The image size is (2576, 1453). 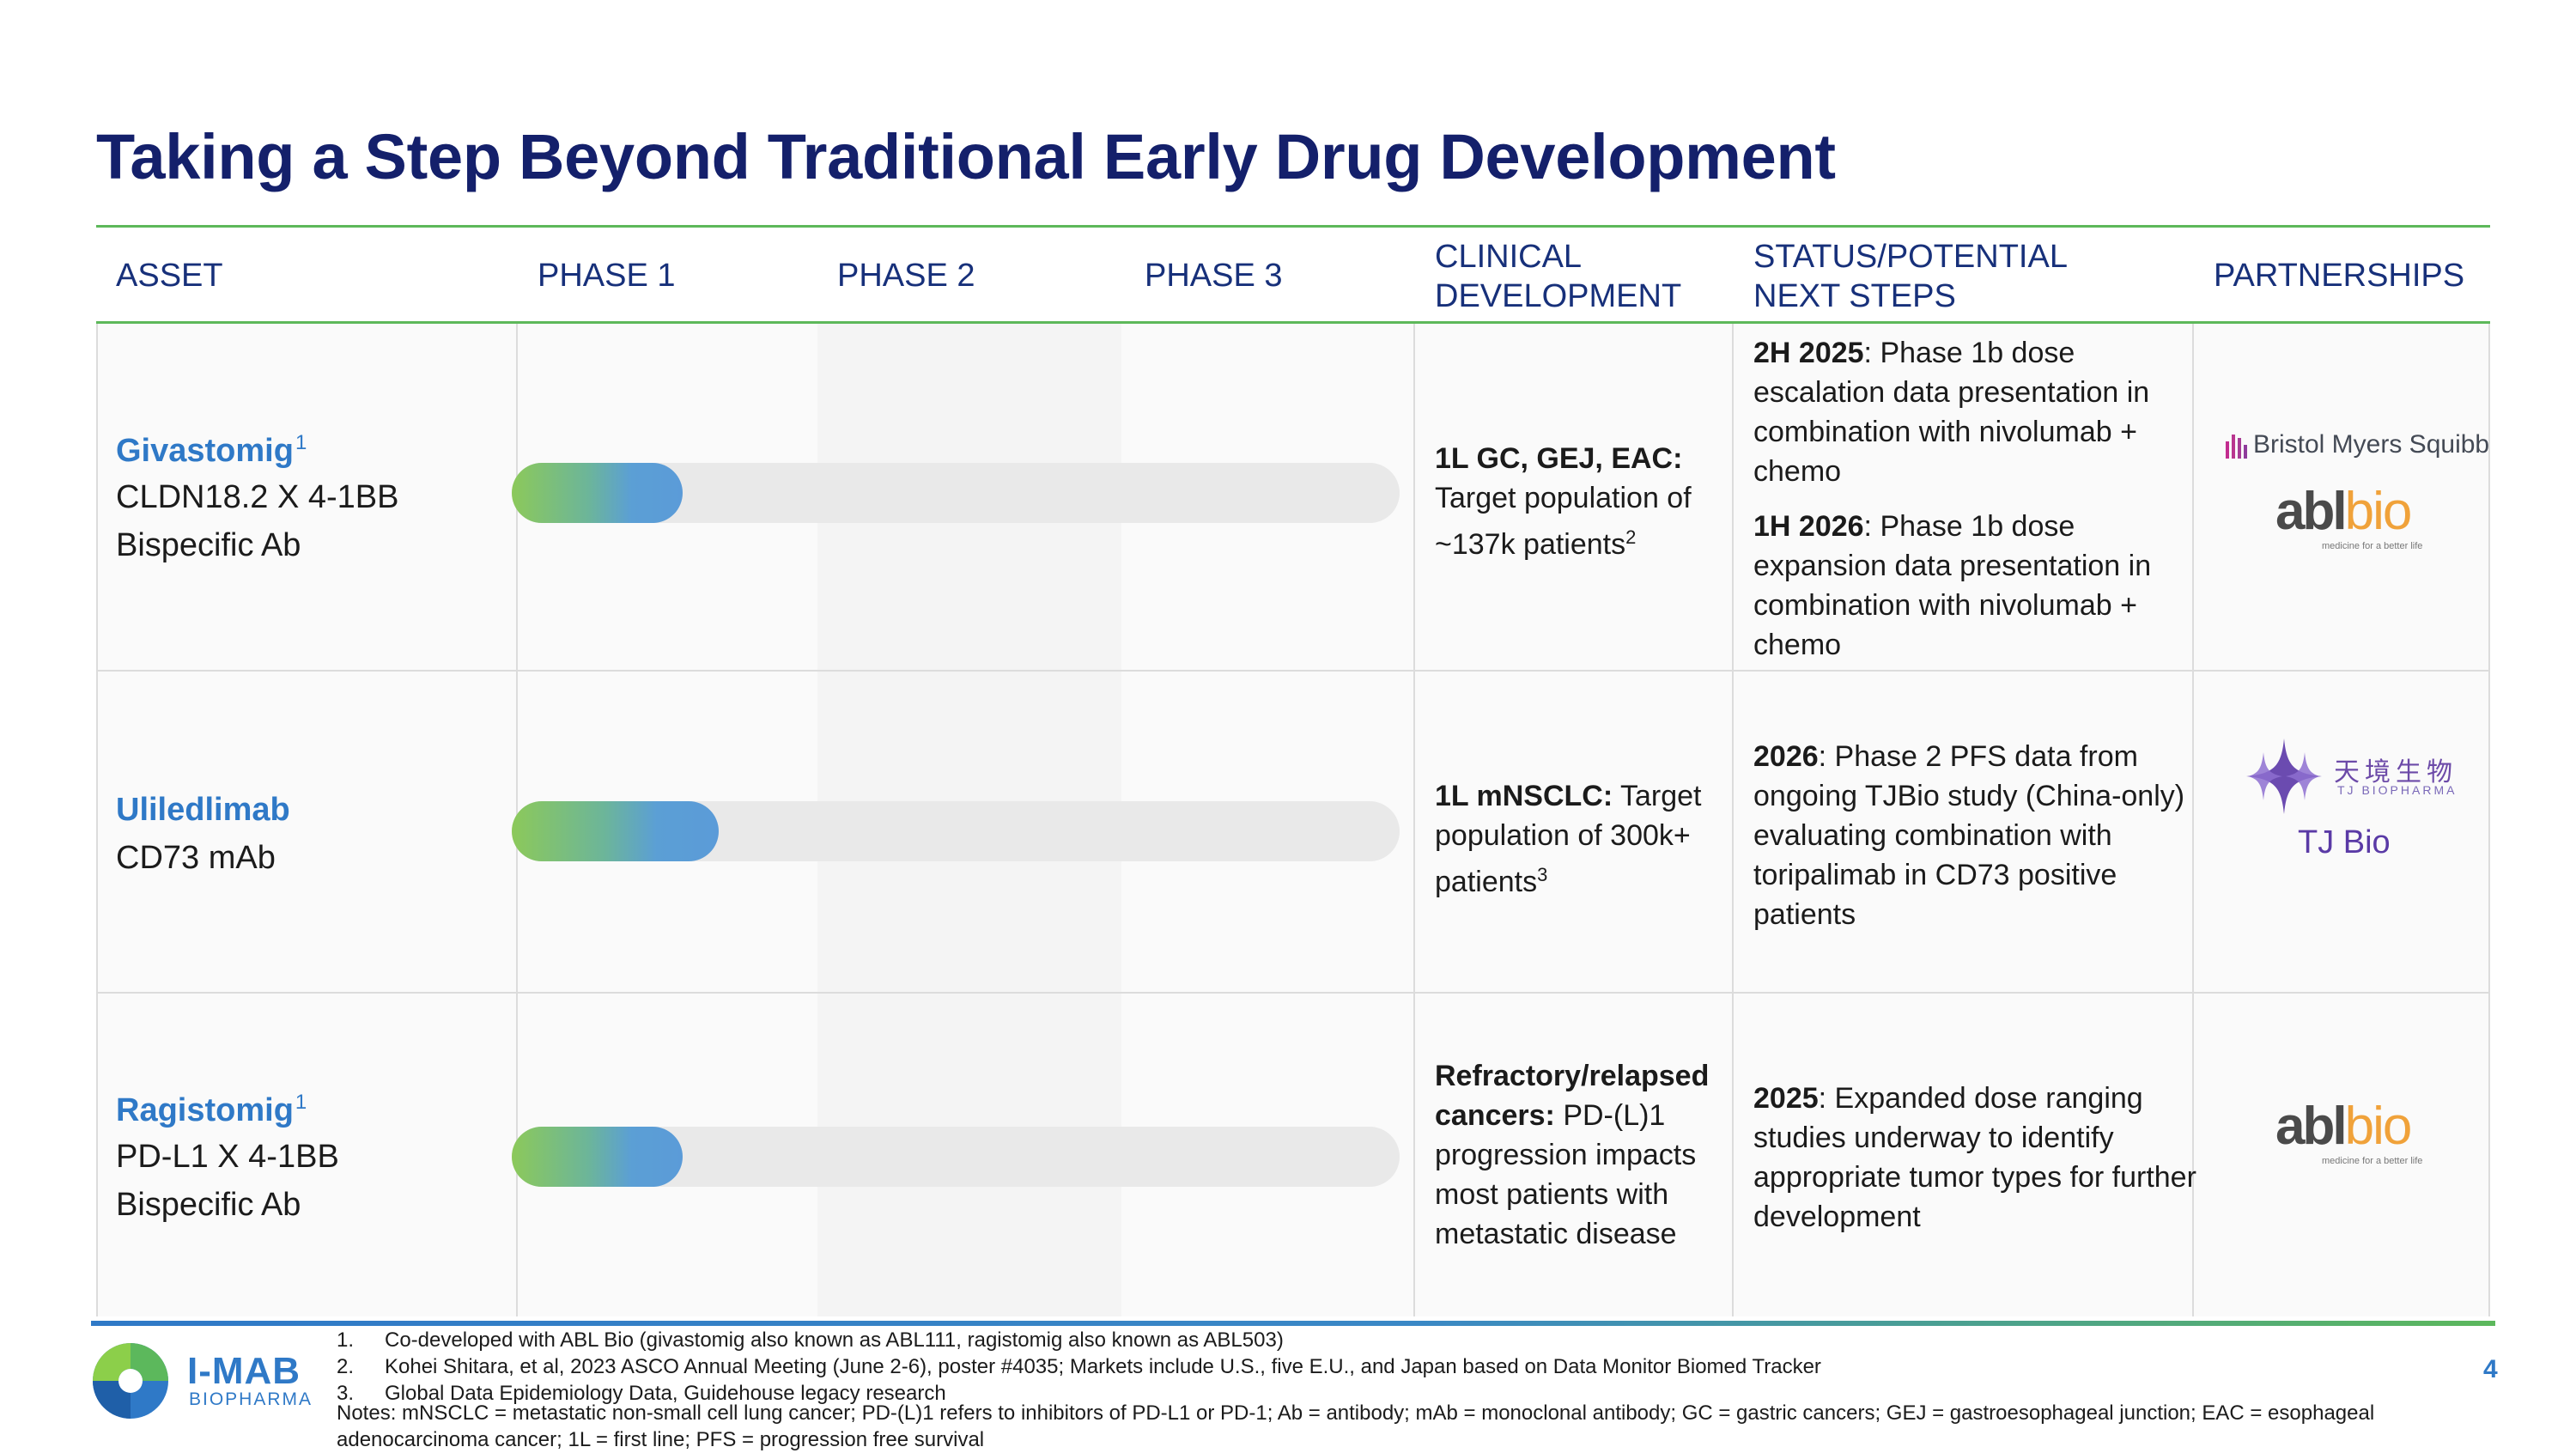 I want to click on bms-mark-icon, so click(x=2236, y=447).